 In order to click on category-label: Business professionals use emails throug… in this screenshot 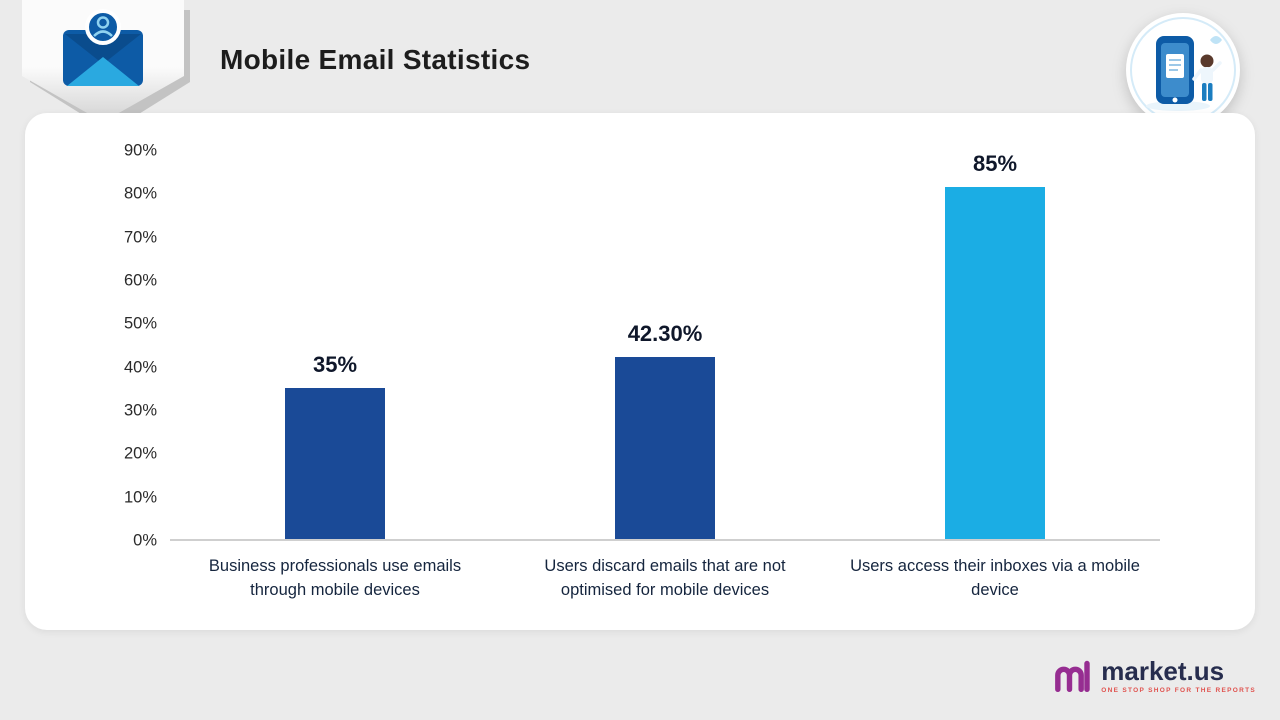, I will do `click(335, 578)`.